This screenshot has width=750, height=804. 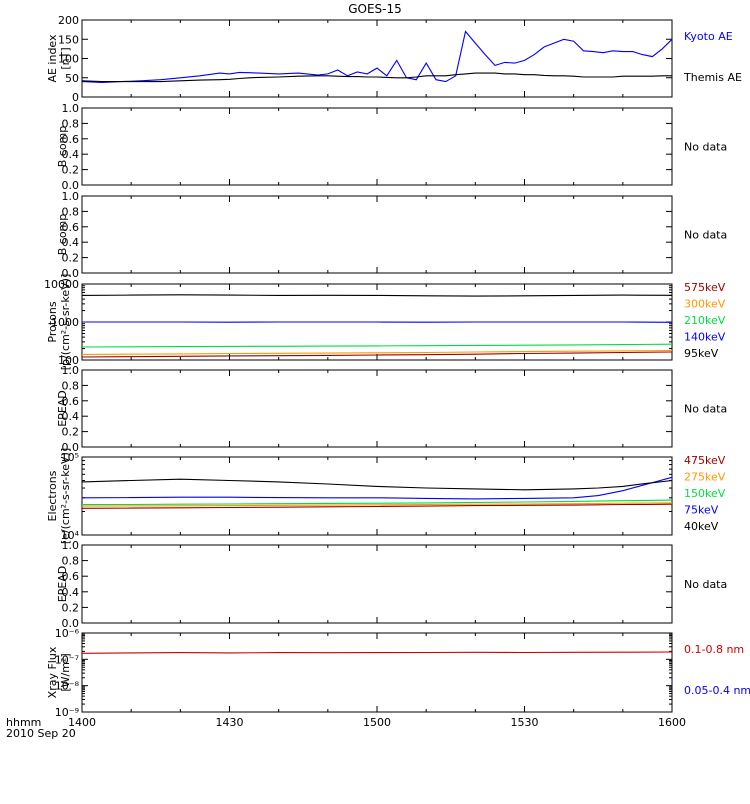 I want to click on y-tick-label-xray: 10⁻⁶, so click(x=67, y=633).